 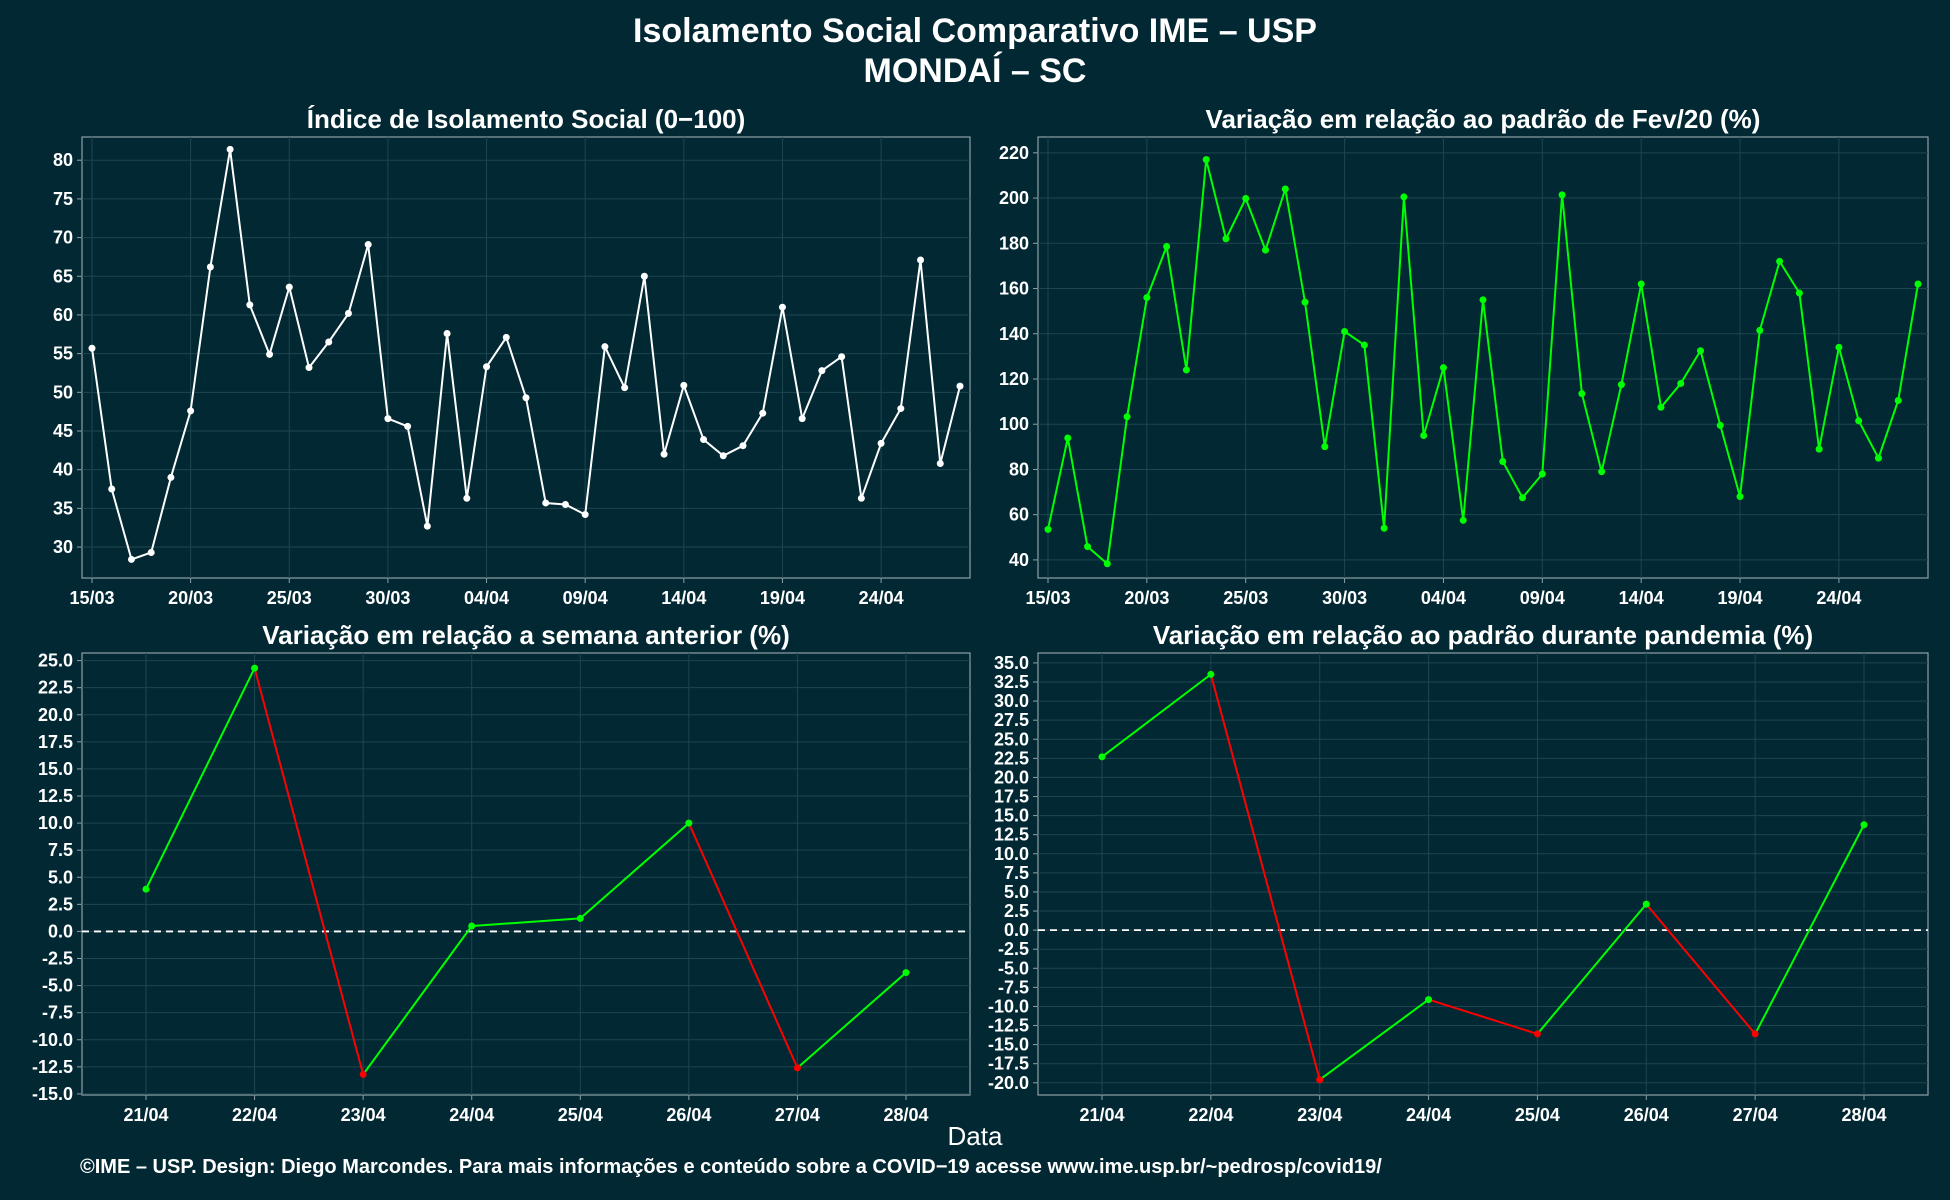 I want to click on y-tick-label: -12.5, so click(x=52, y=1067).